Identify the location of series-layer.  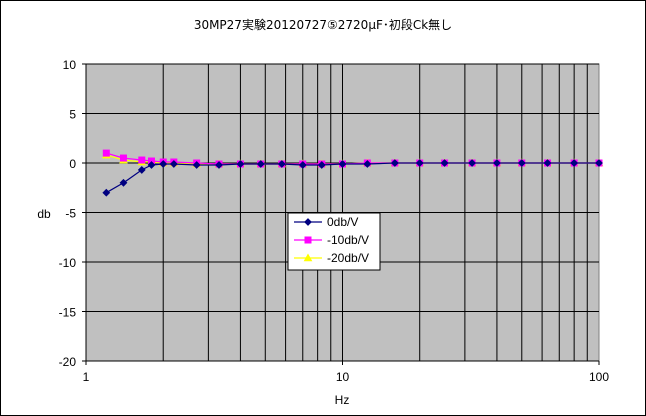
(352, 173).